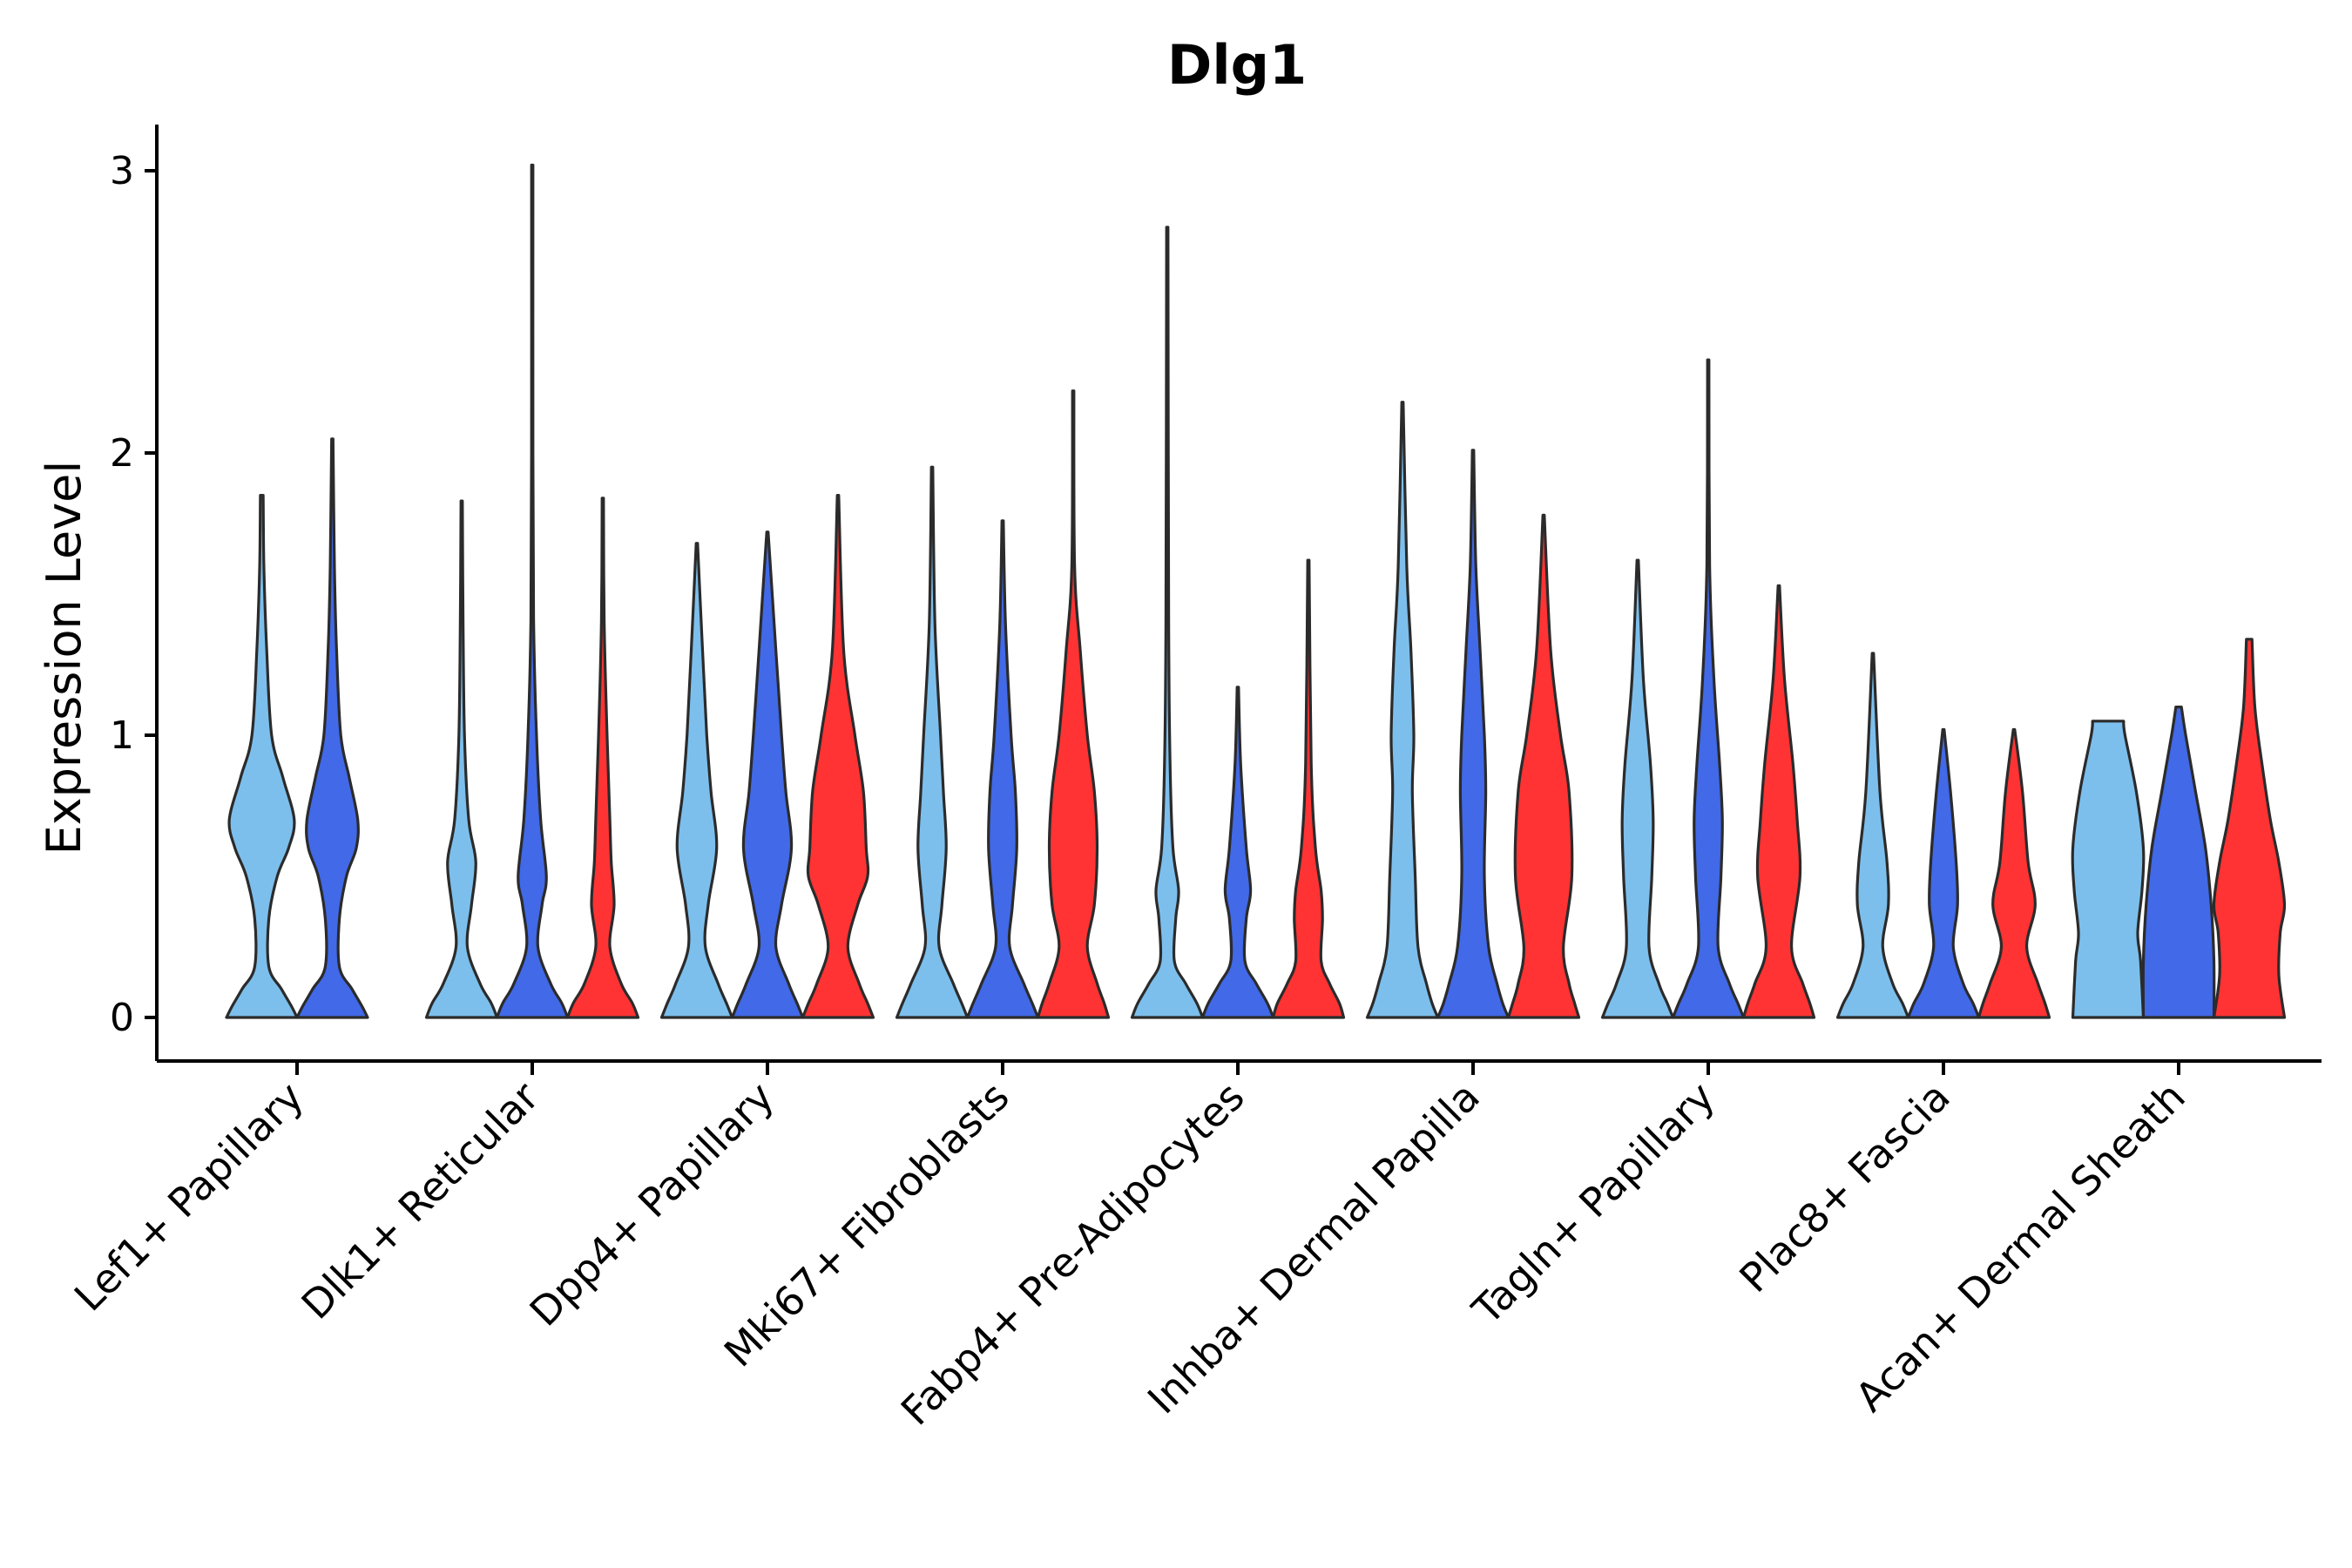 Image resolution: width=2352 pixels, height=1568 pixels. What do you see at coordinates (420, 1201) in the screenshot?
I see `x-tick-label: Dlk1+ Reticular` at bounding box center [420, 1201].